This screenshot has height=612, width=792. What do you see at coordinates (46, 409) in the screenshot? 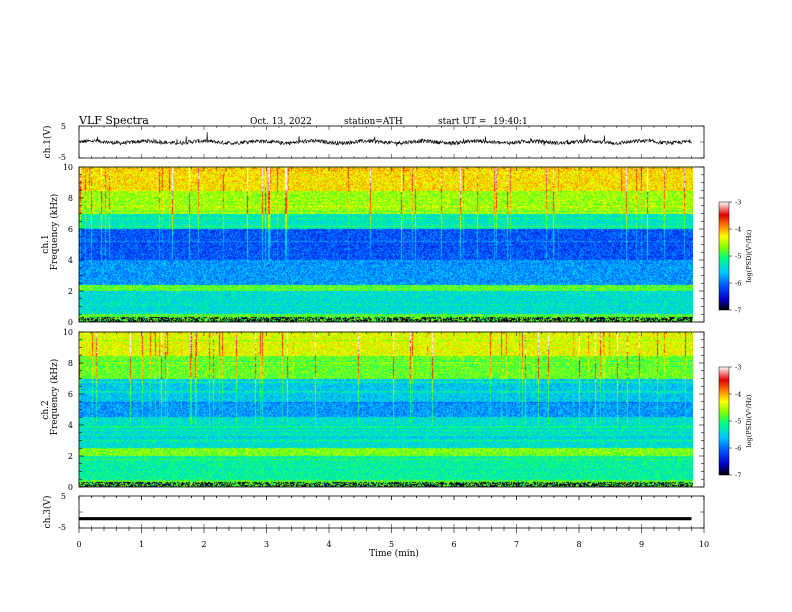
I see `ch2-spectrogram-channel-label: ch.2` at bounding box center [46, 409].